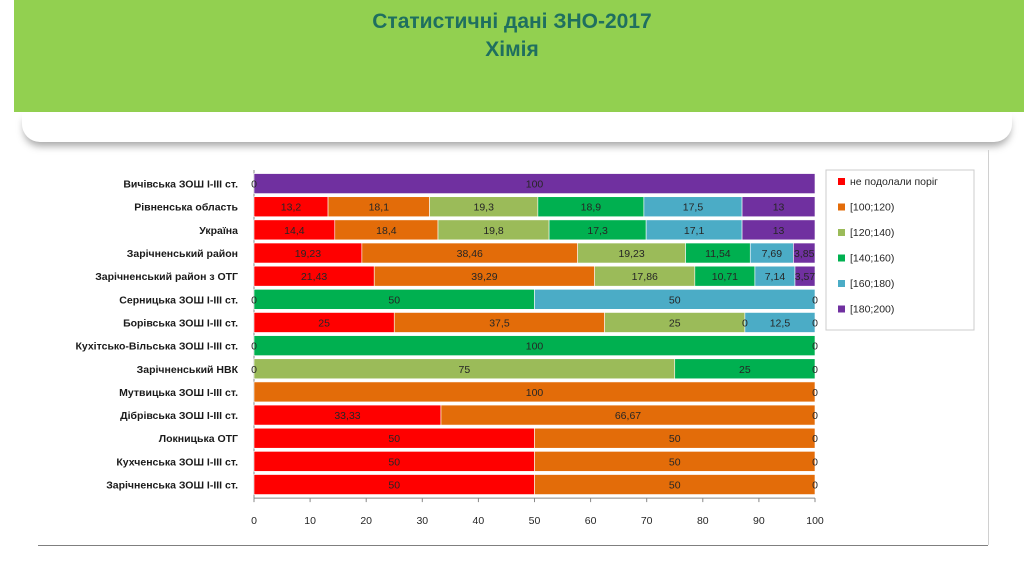 This screenshot has width=1024, height=574. What do you see at coordinates (872, 208) in the screenshot?
I see `legend-label: [100;120)` at bounding box center [872, 208].